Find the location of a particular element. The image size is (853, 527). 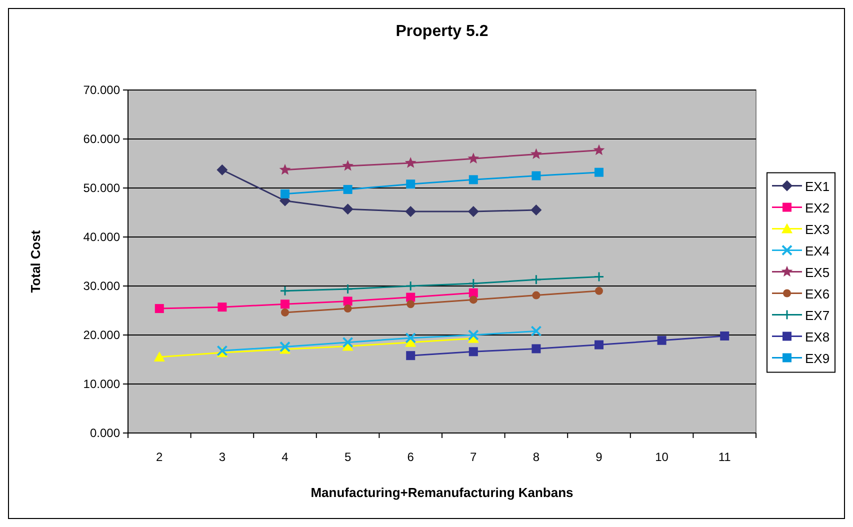

y-axis-title: Total Cost is located at coordinates (35, 261).